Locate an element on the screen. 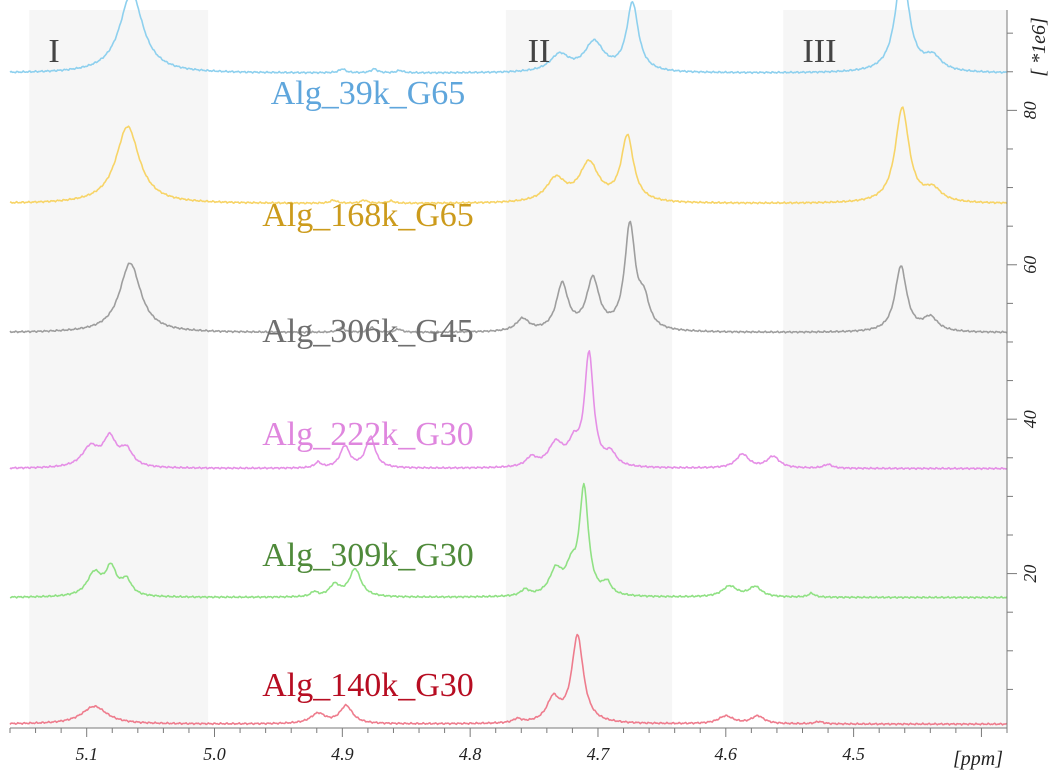  spectrum-line-alg-222k-g30 is located at coordinates (508, 410).